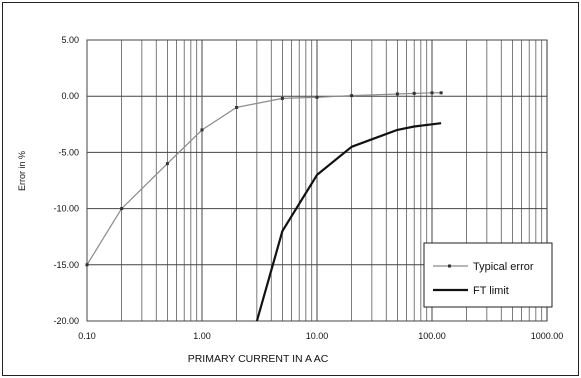  I want to click on x-tick-label: 10.00, so click(317, 336).